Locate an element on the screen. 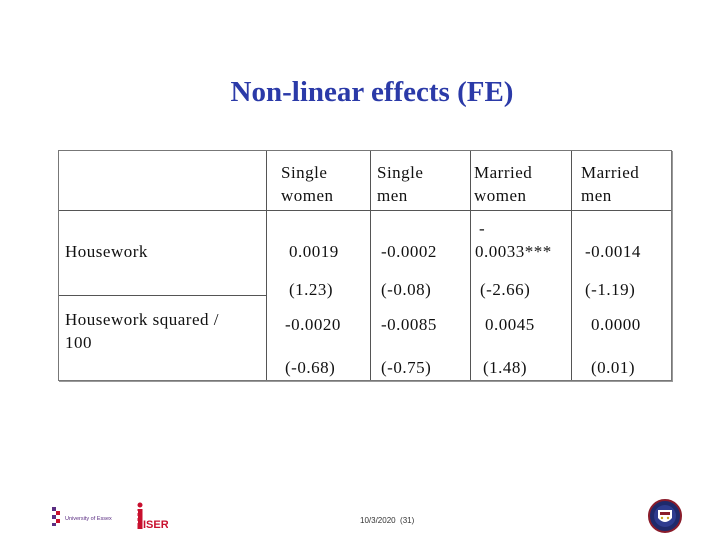 The height and width of the screenshot is (540, 720). coef-married-men-housework-sq: 0.0000 is located at coordinates (616, 324).